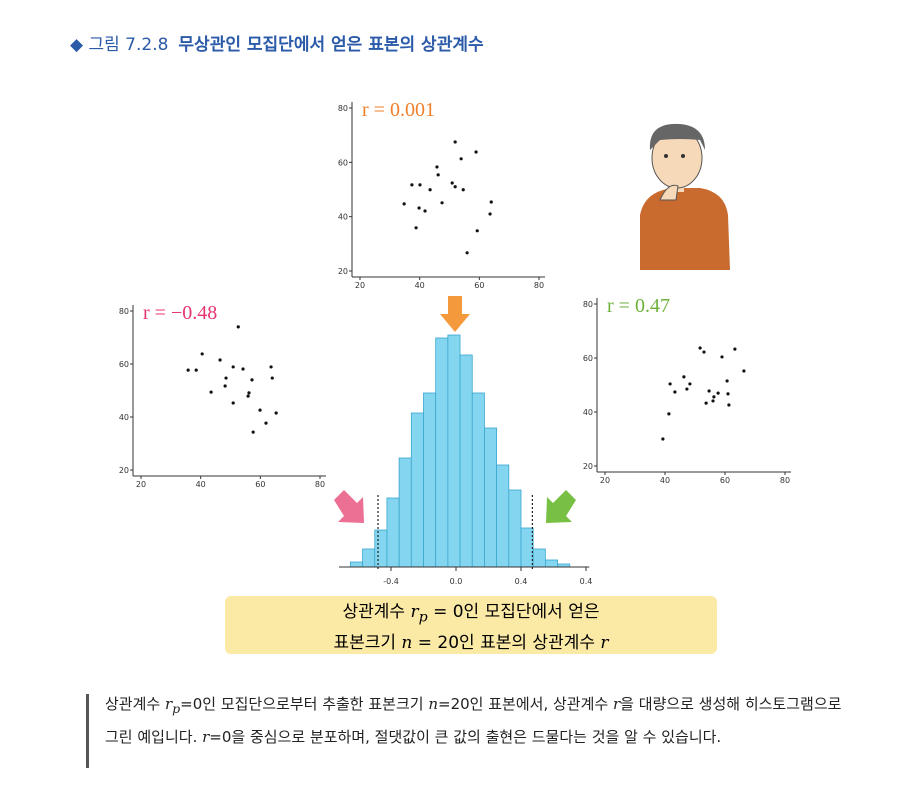 The width and height of the screenshot is (922, 795). Describe the element at coordinates (586, 581) in the screenshot. I see `x-tick-label: 0.4` at that location.